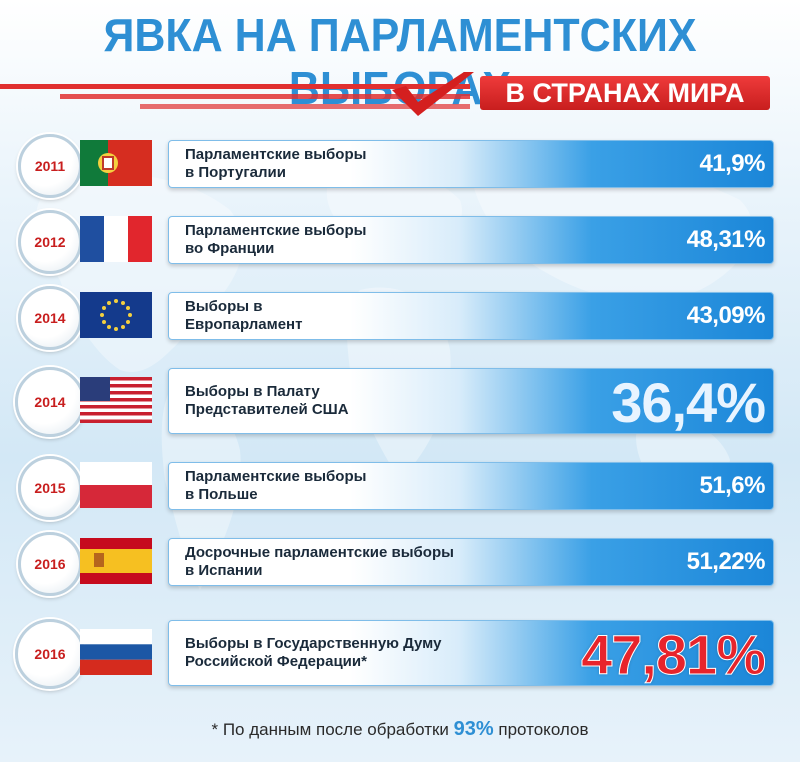 This screenshot has width=800, height=762. What do you see at coordinates (116, 400) in the screenshot?
I see `usa-flag-icon` at bounding box center [116, 400].